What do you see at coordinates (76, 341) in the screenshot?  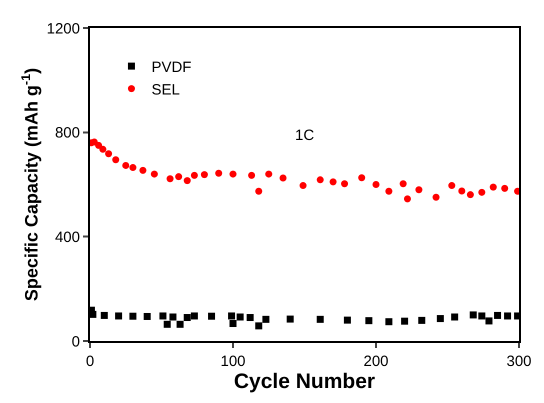 I see `y-tick-label: 0` at bounding box center [76, 341].